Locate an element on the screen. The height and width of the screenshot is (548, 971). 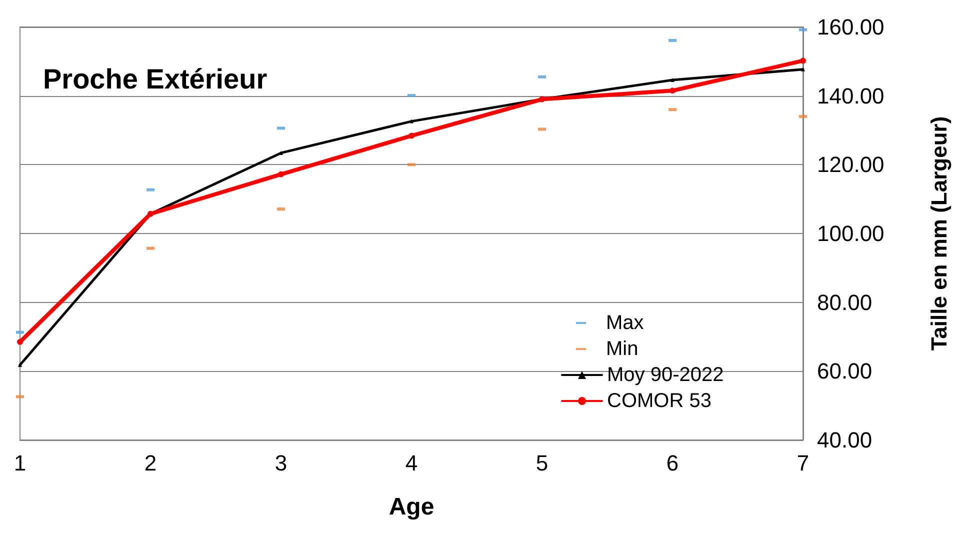
y-tick-label: 60.00 is located at coordinates (844, 371).